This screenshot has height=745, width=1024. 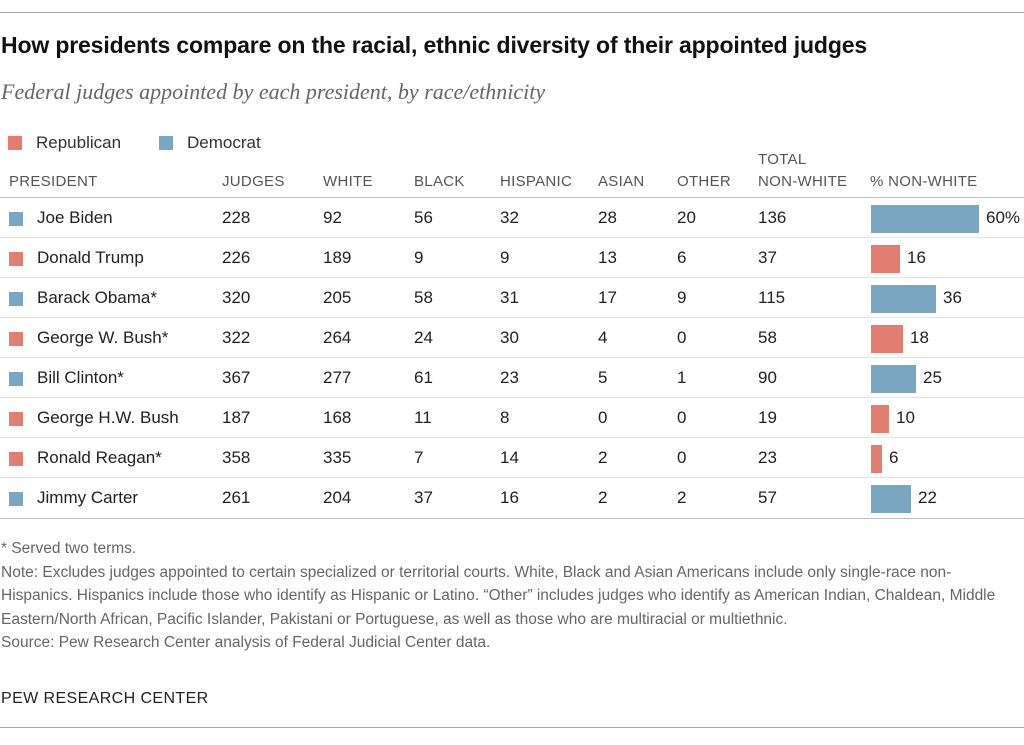 I want to click on cell-hispanic: 8, so click(x=505, y=417).